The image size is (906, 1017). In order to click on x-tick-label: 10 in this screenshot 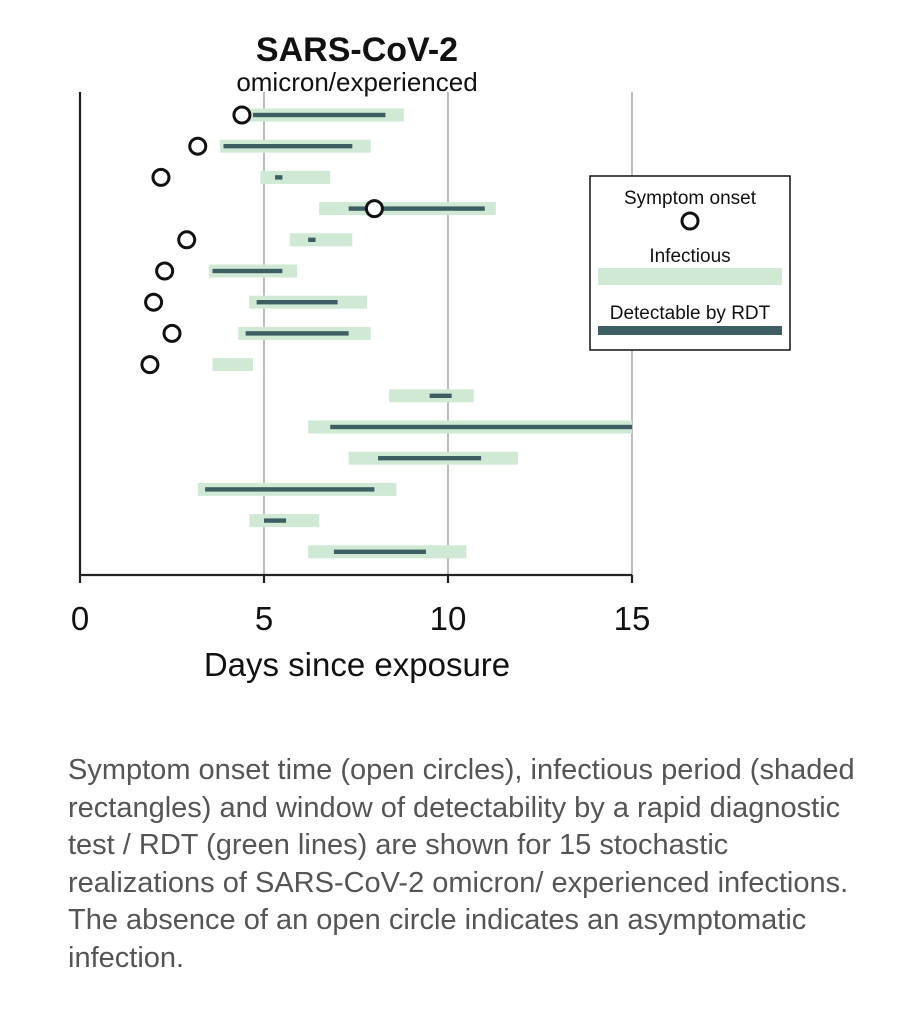, I will do `click(448, 618)`.